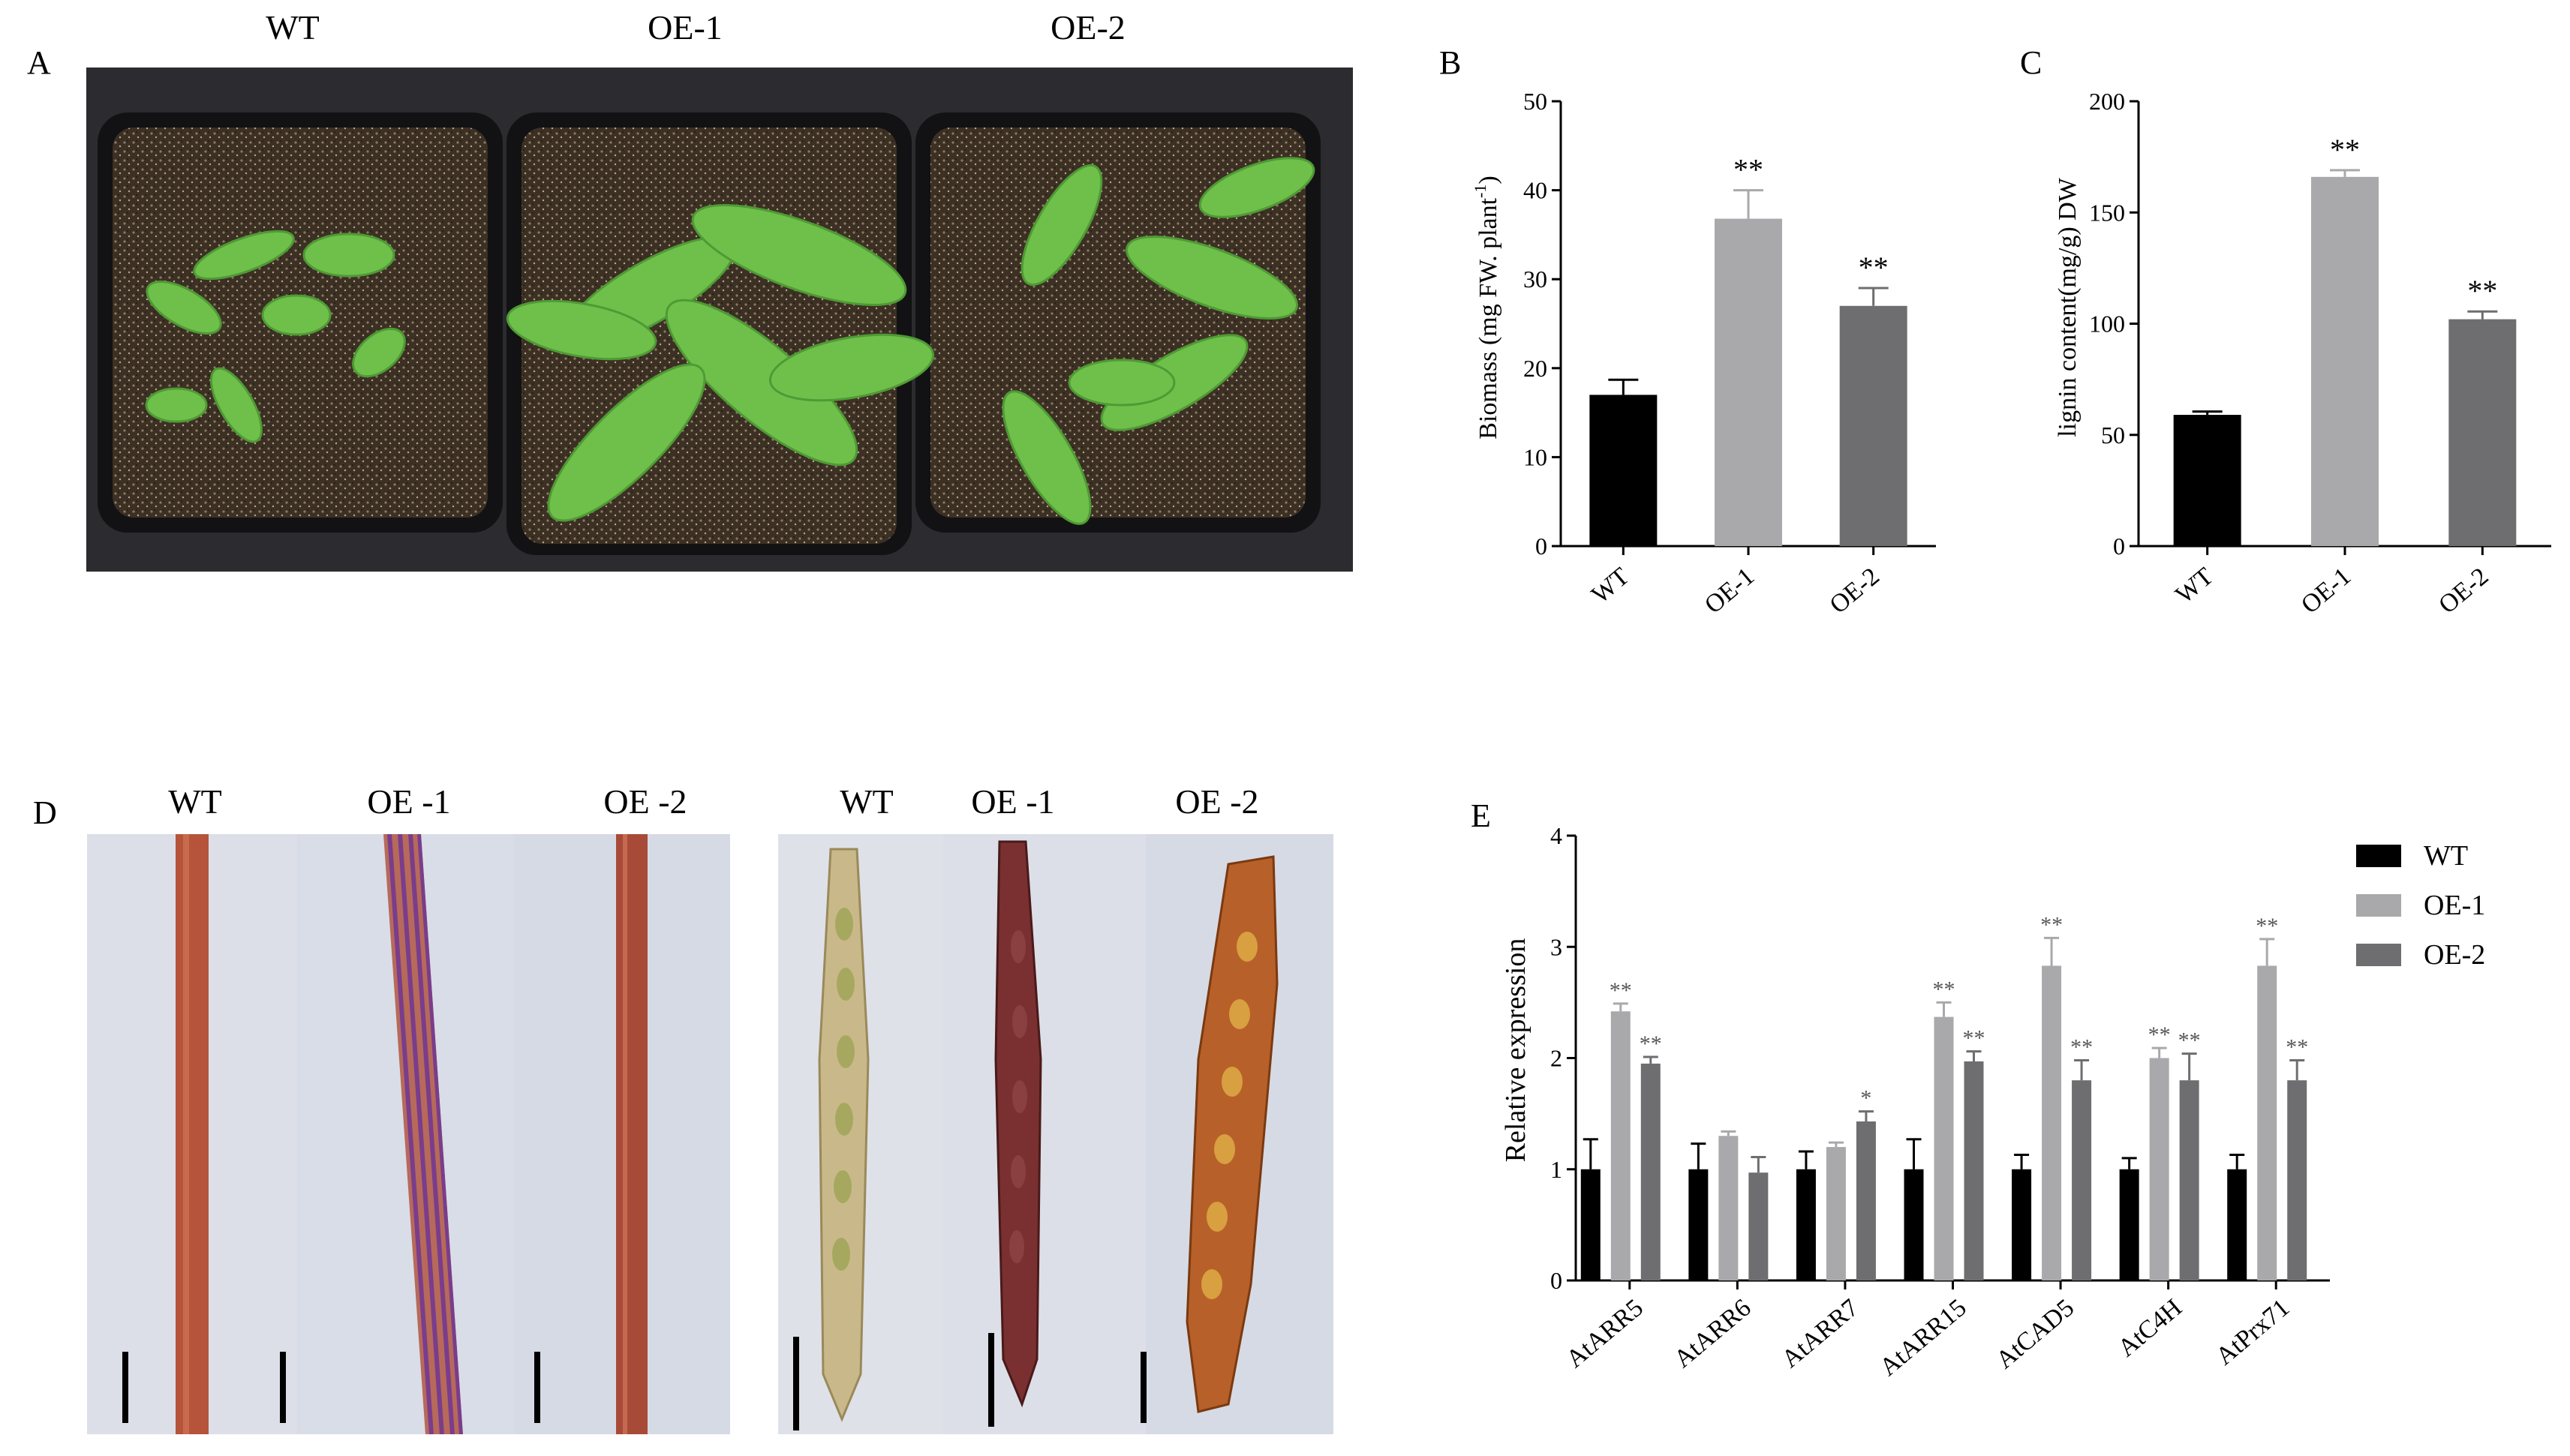 This screenshot has height=1456, width=2570. What do you see at coordinates (2454, 955) in the screenshot?
I see `legend-label-oe-2: OE-2` at bounding box center [2454, 955].